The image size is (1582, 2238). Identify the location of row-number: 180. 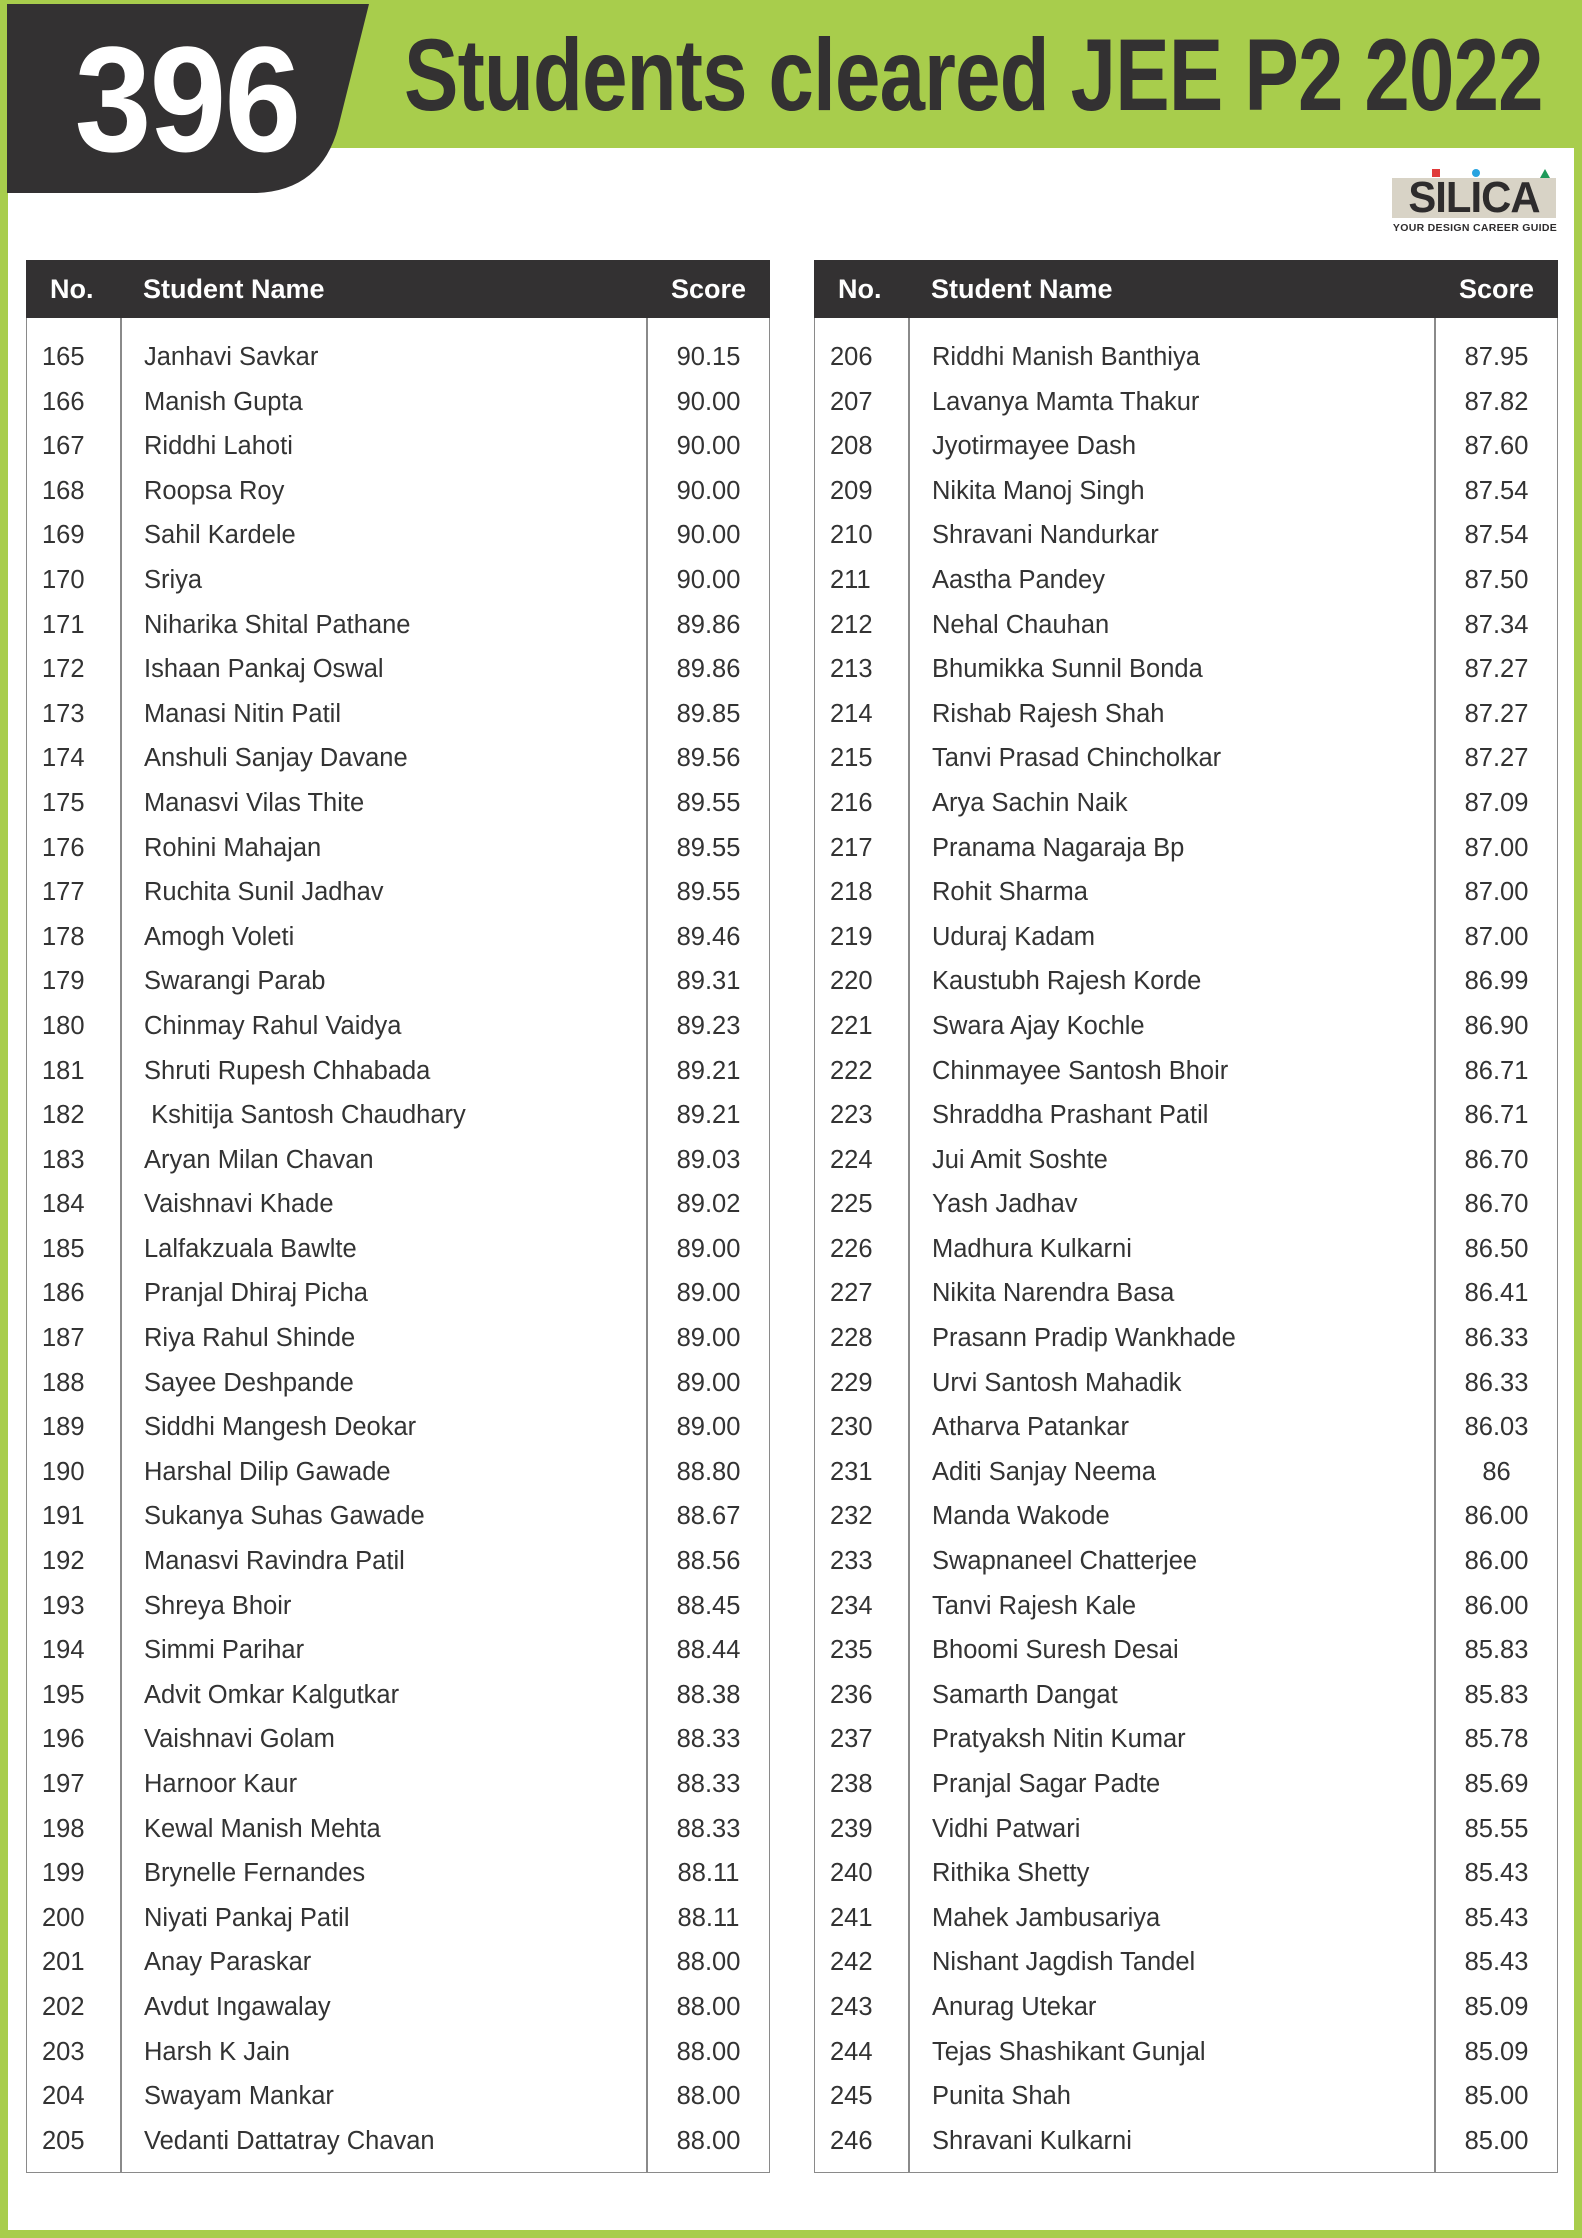
(63, 1025).